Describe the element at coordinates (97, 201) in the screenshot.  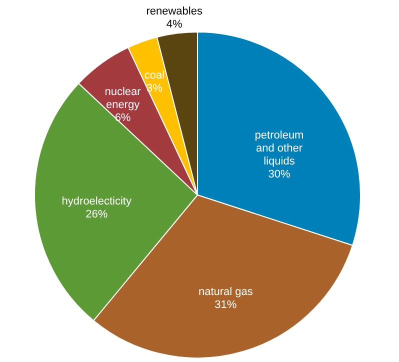
I see `slice-label: hydroelecticity` at that location.